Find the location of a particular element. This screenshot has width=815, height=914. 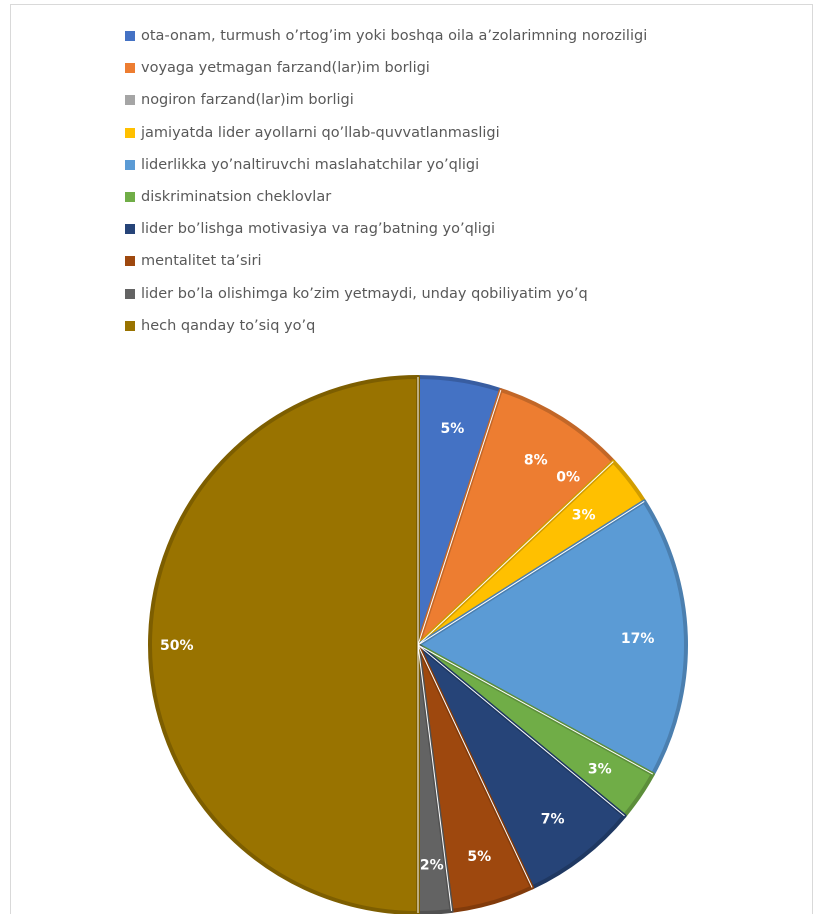

data-label: 50% is located at coordinates (177, 646).